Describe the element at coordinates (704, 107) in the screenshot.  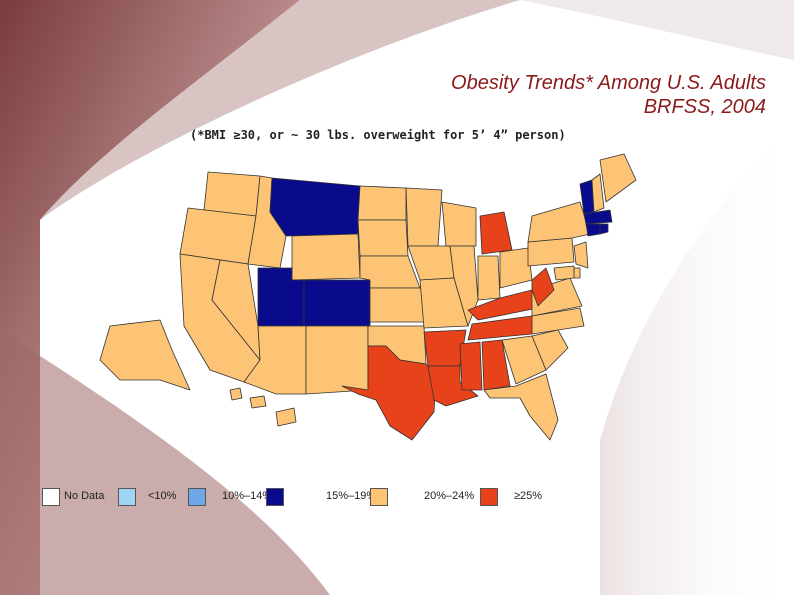
I see `chart-subtitle-year: BRFSS, 2004` at that location.